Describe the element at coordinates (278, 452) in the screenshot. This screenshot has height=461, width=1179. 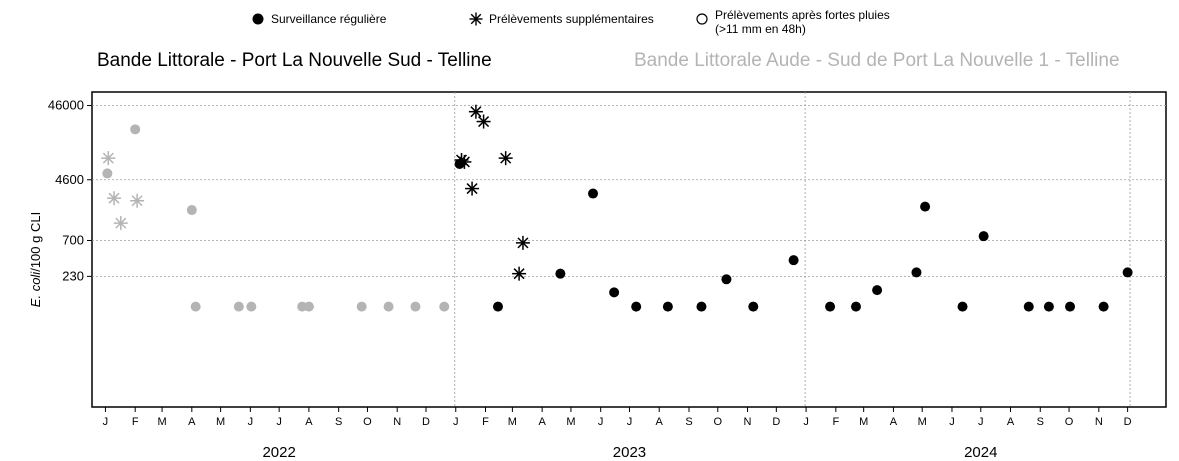
I see `year-label: 2022` at that location.